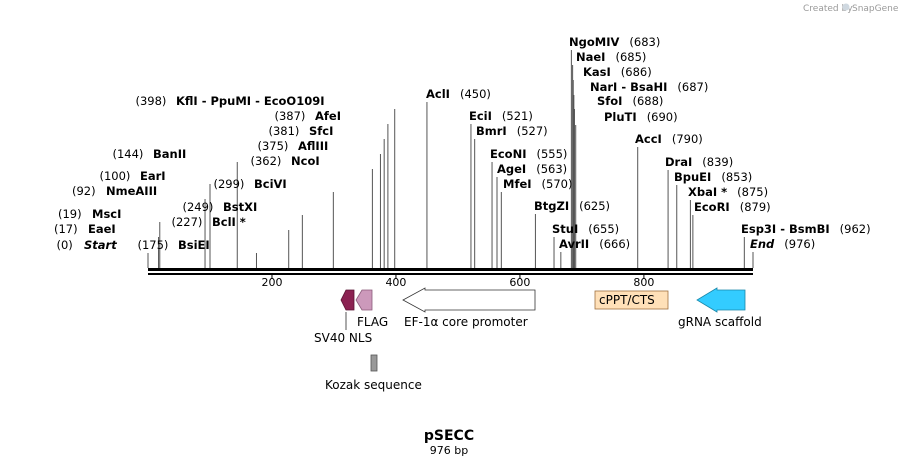  What do you see at coordinates (293, 146) in the screenshot?
I see `site-label-afliii: (375) AflIII` at bounding box center [293, 146].